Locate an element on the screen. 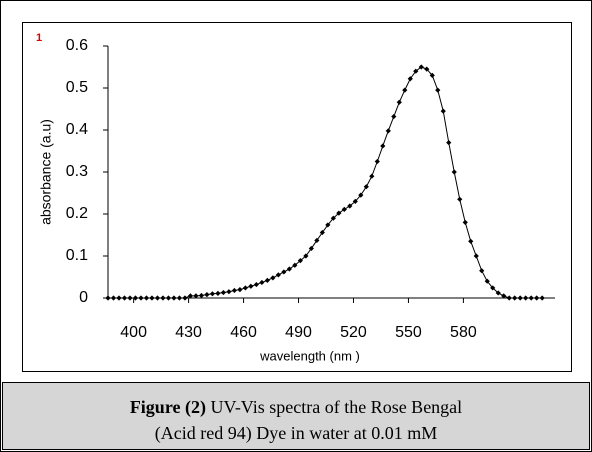  x-tick-label: 430 is located at coordinates (188, 332).